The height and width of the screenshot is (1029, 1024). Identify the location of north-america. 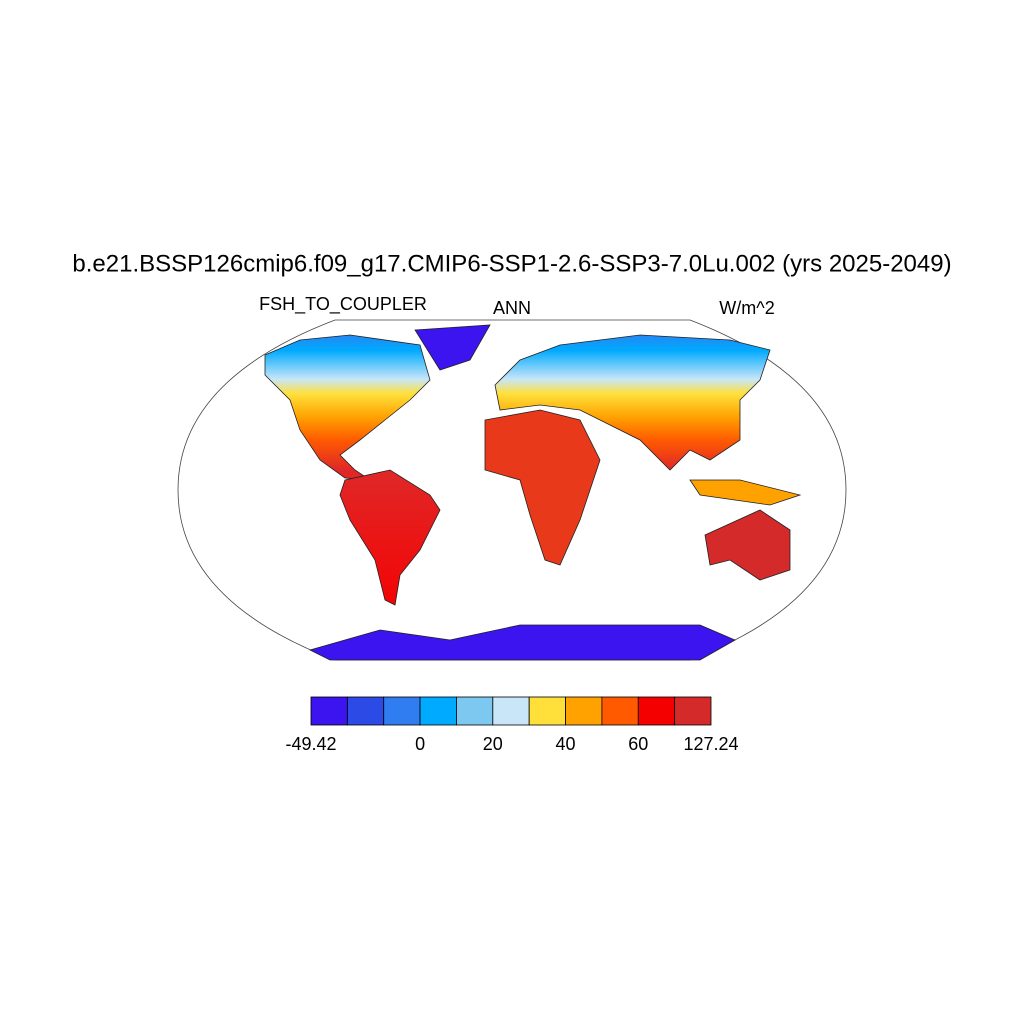
(347, 407).